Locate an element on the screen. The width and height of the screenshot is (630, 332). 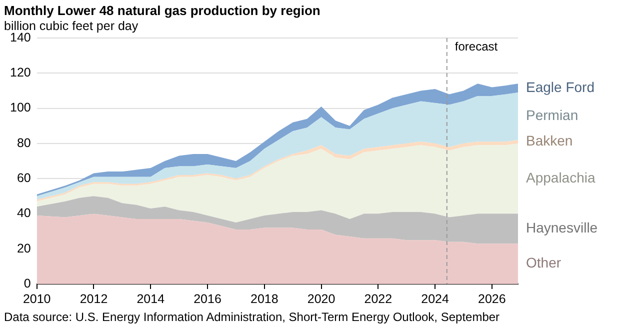
x-tick-label: 2022 is located at coordinates (378, 299).